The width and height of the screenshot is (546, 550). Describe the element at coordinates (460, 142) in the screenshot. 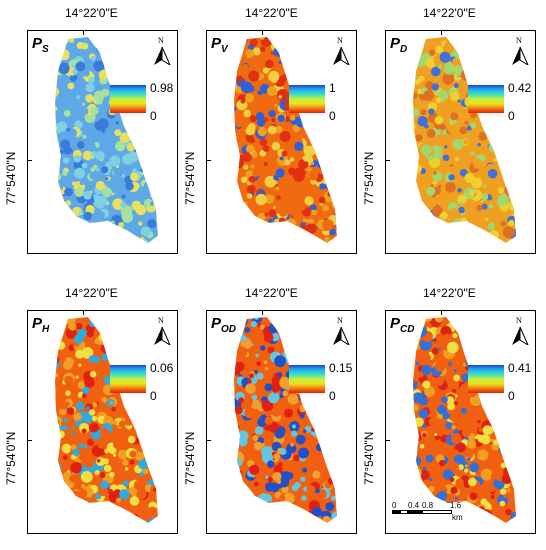

I see `map-frame: PD N 0.42 0` at that location.